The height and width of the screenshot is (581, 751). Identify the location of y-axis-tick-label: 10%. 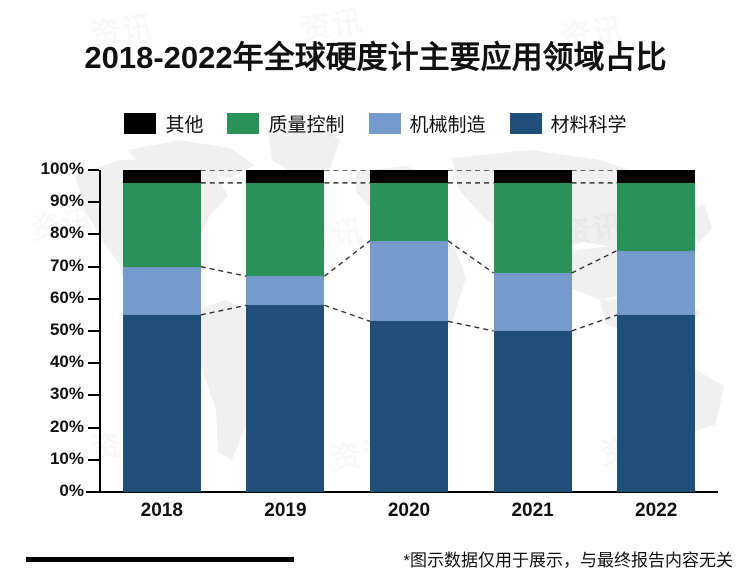
(66, 458).